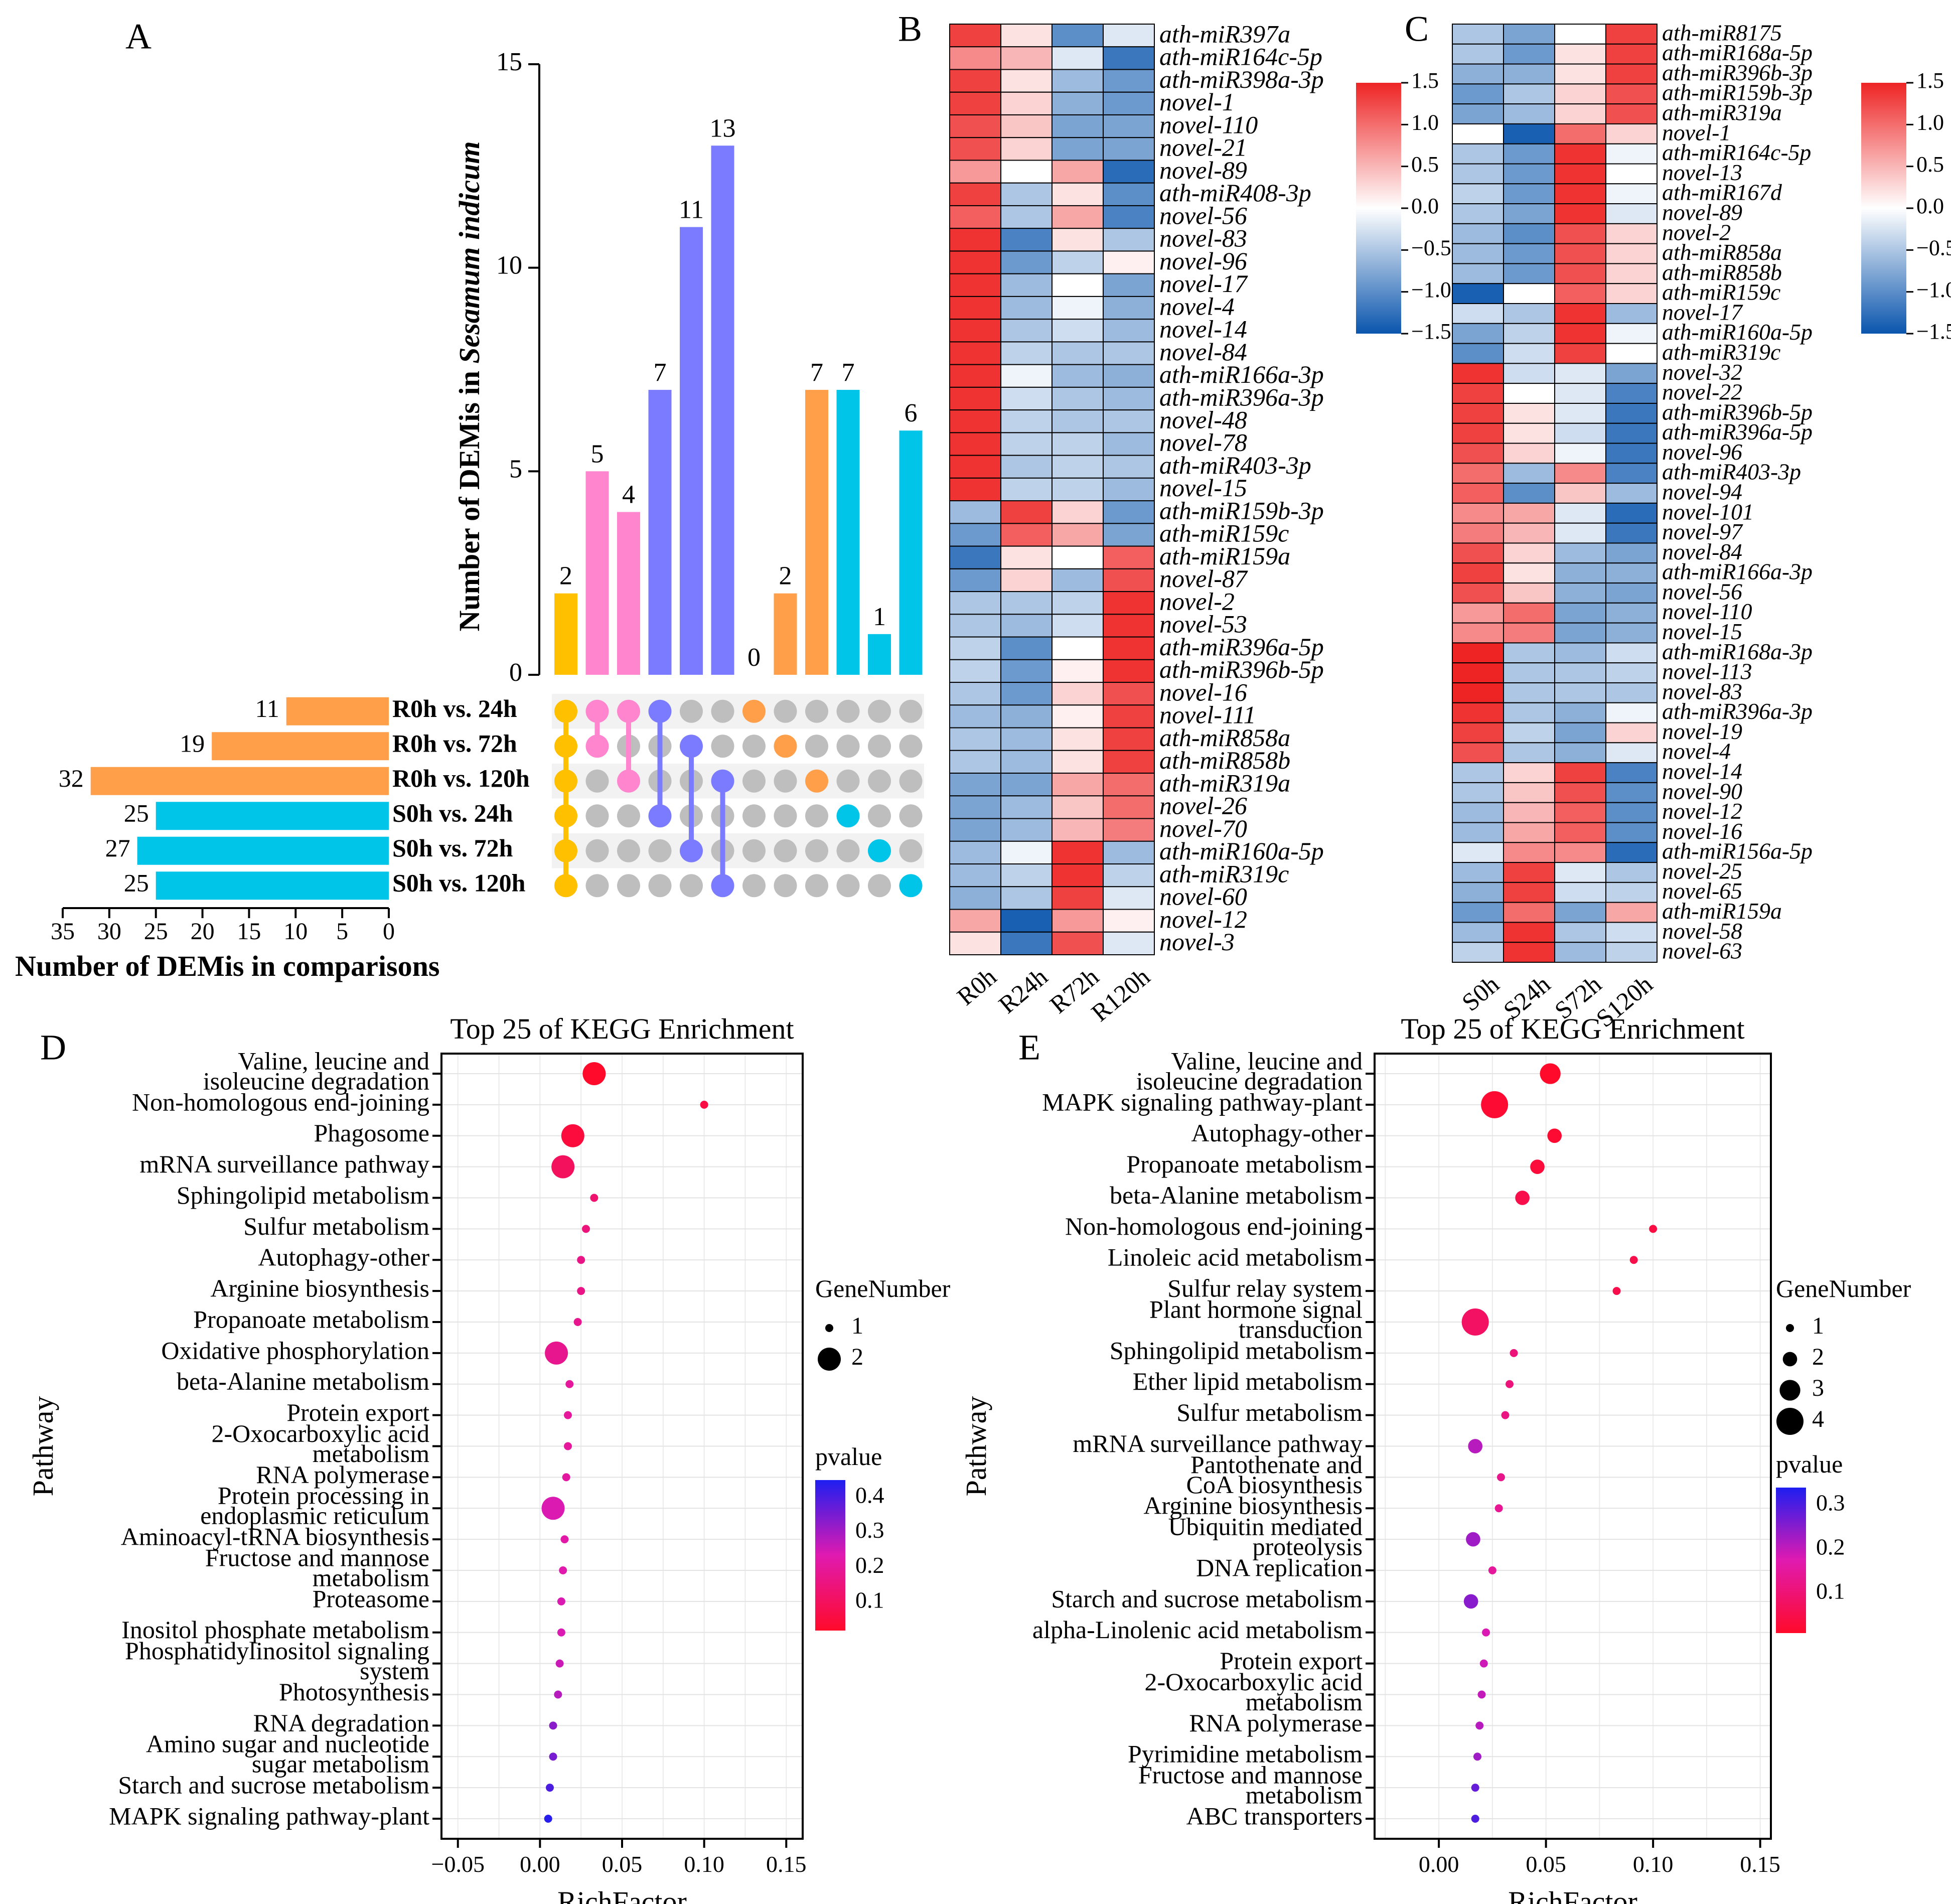 The width and height of the screenshot is (1951, 1904). Describe the element at coordinates (203, 931) in the screenshot. I see `upset-set-tick-label: 20` at that location.